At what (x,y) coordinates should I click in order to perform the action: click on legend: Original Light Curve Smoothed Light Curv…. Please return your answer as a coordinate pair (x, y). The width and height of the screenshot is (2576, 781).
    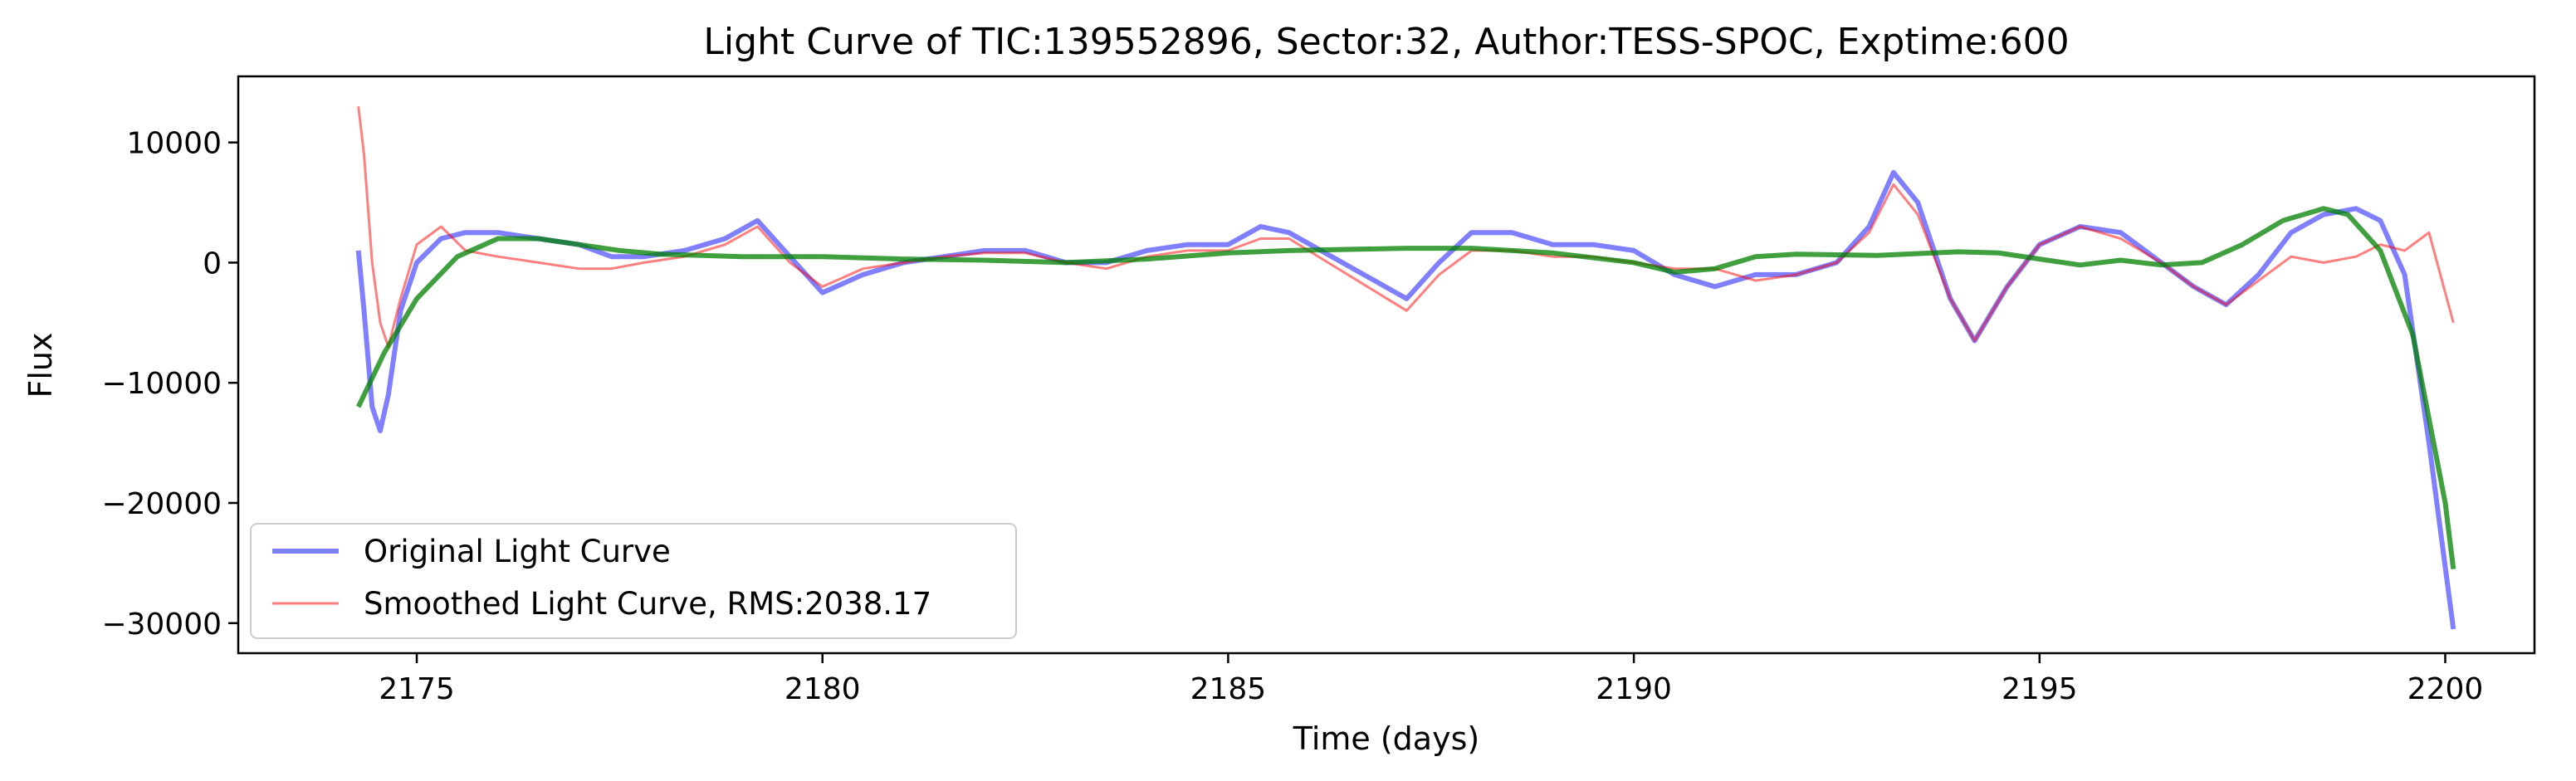
    Looking at the image, I should click on (633, 581).